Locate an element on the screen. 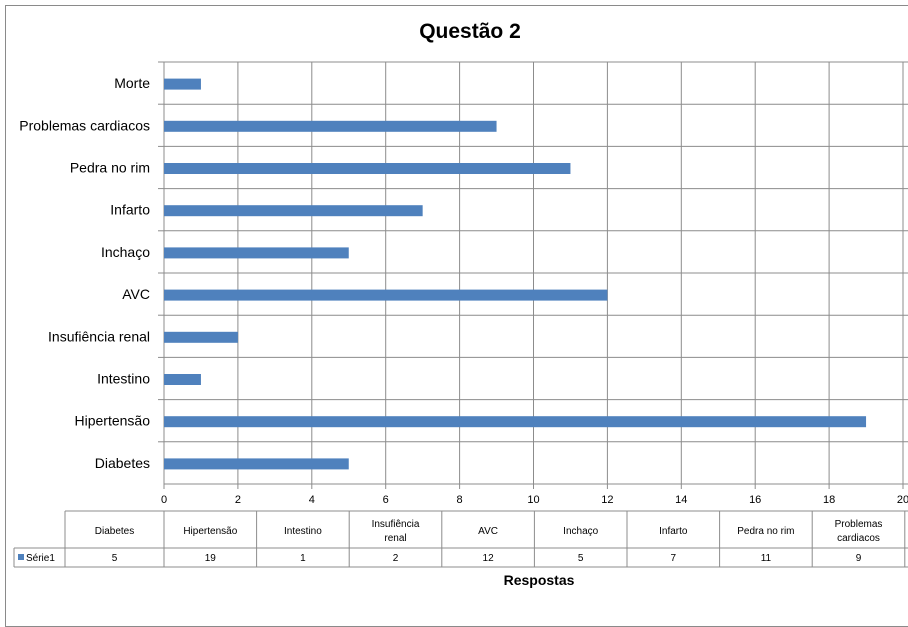  table-value: 1 is located at coordinates (303, 558).